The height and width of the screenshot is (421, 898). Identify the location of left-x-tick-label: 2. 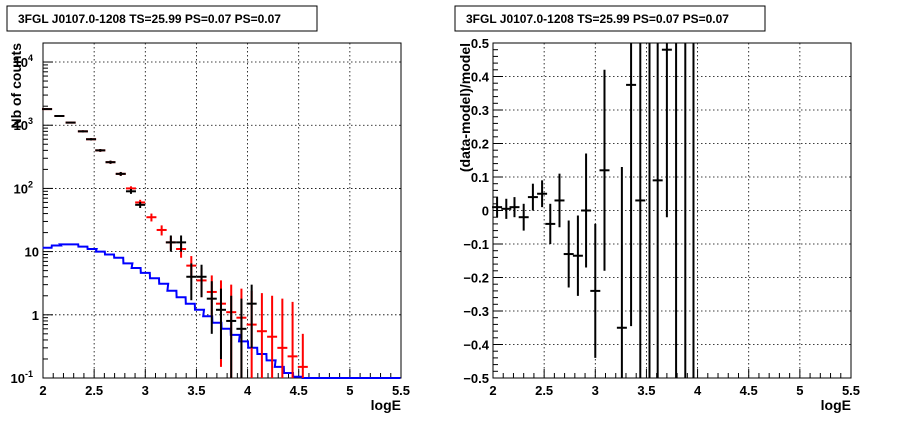
(42, 390).